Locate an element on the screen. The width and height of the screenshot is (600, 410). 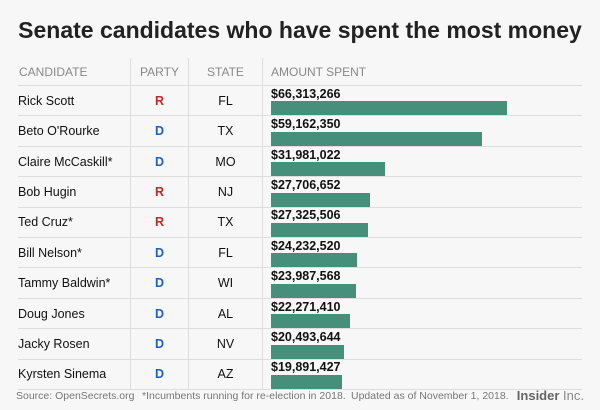
candidate-name: Rick Scott is located at coordinates (74, 101).